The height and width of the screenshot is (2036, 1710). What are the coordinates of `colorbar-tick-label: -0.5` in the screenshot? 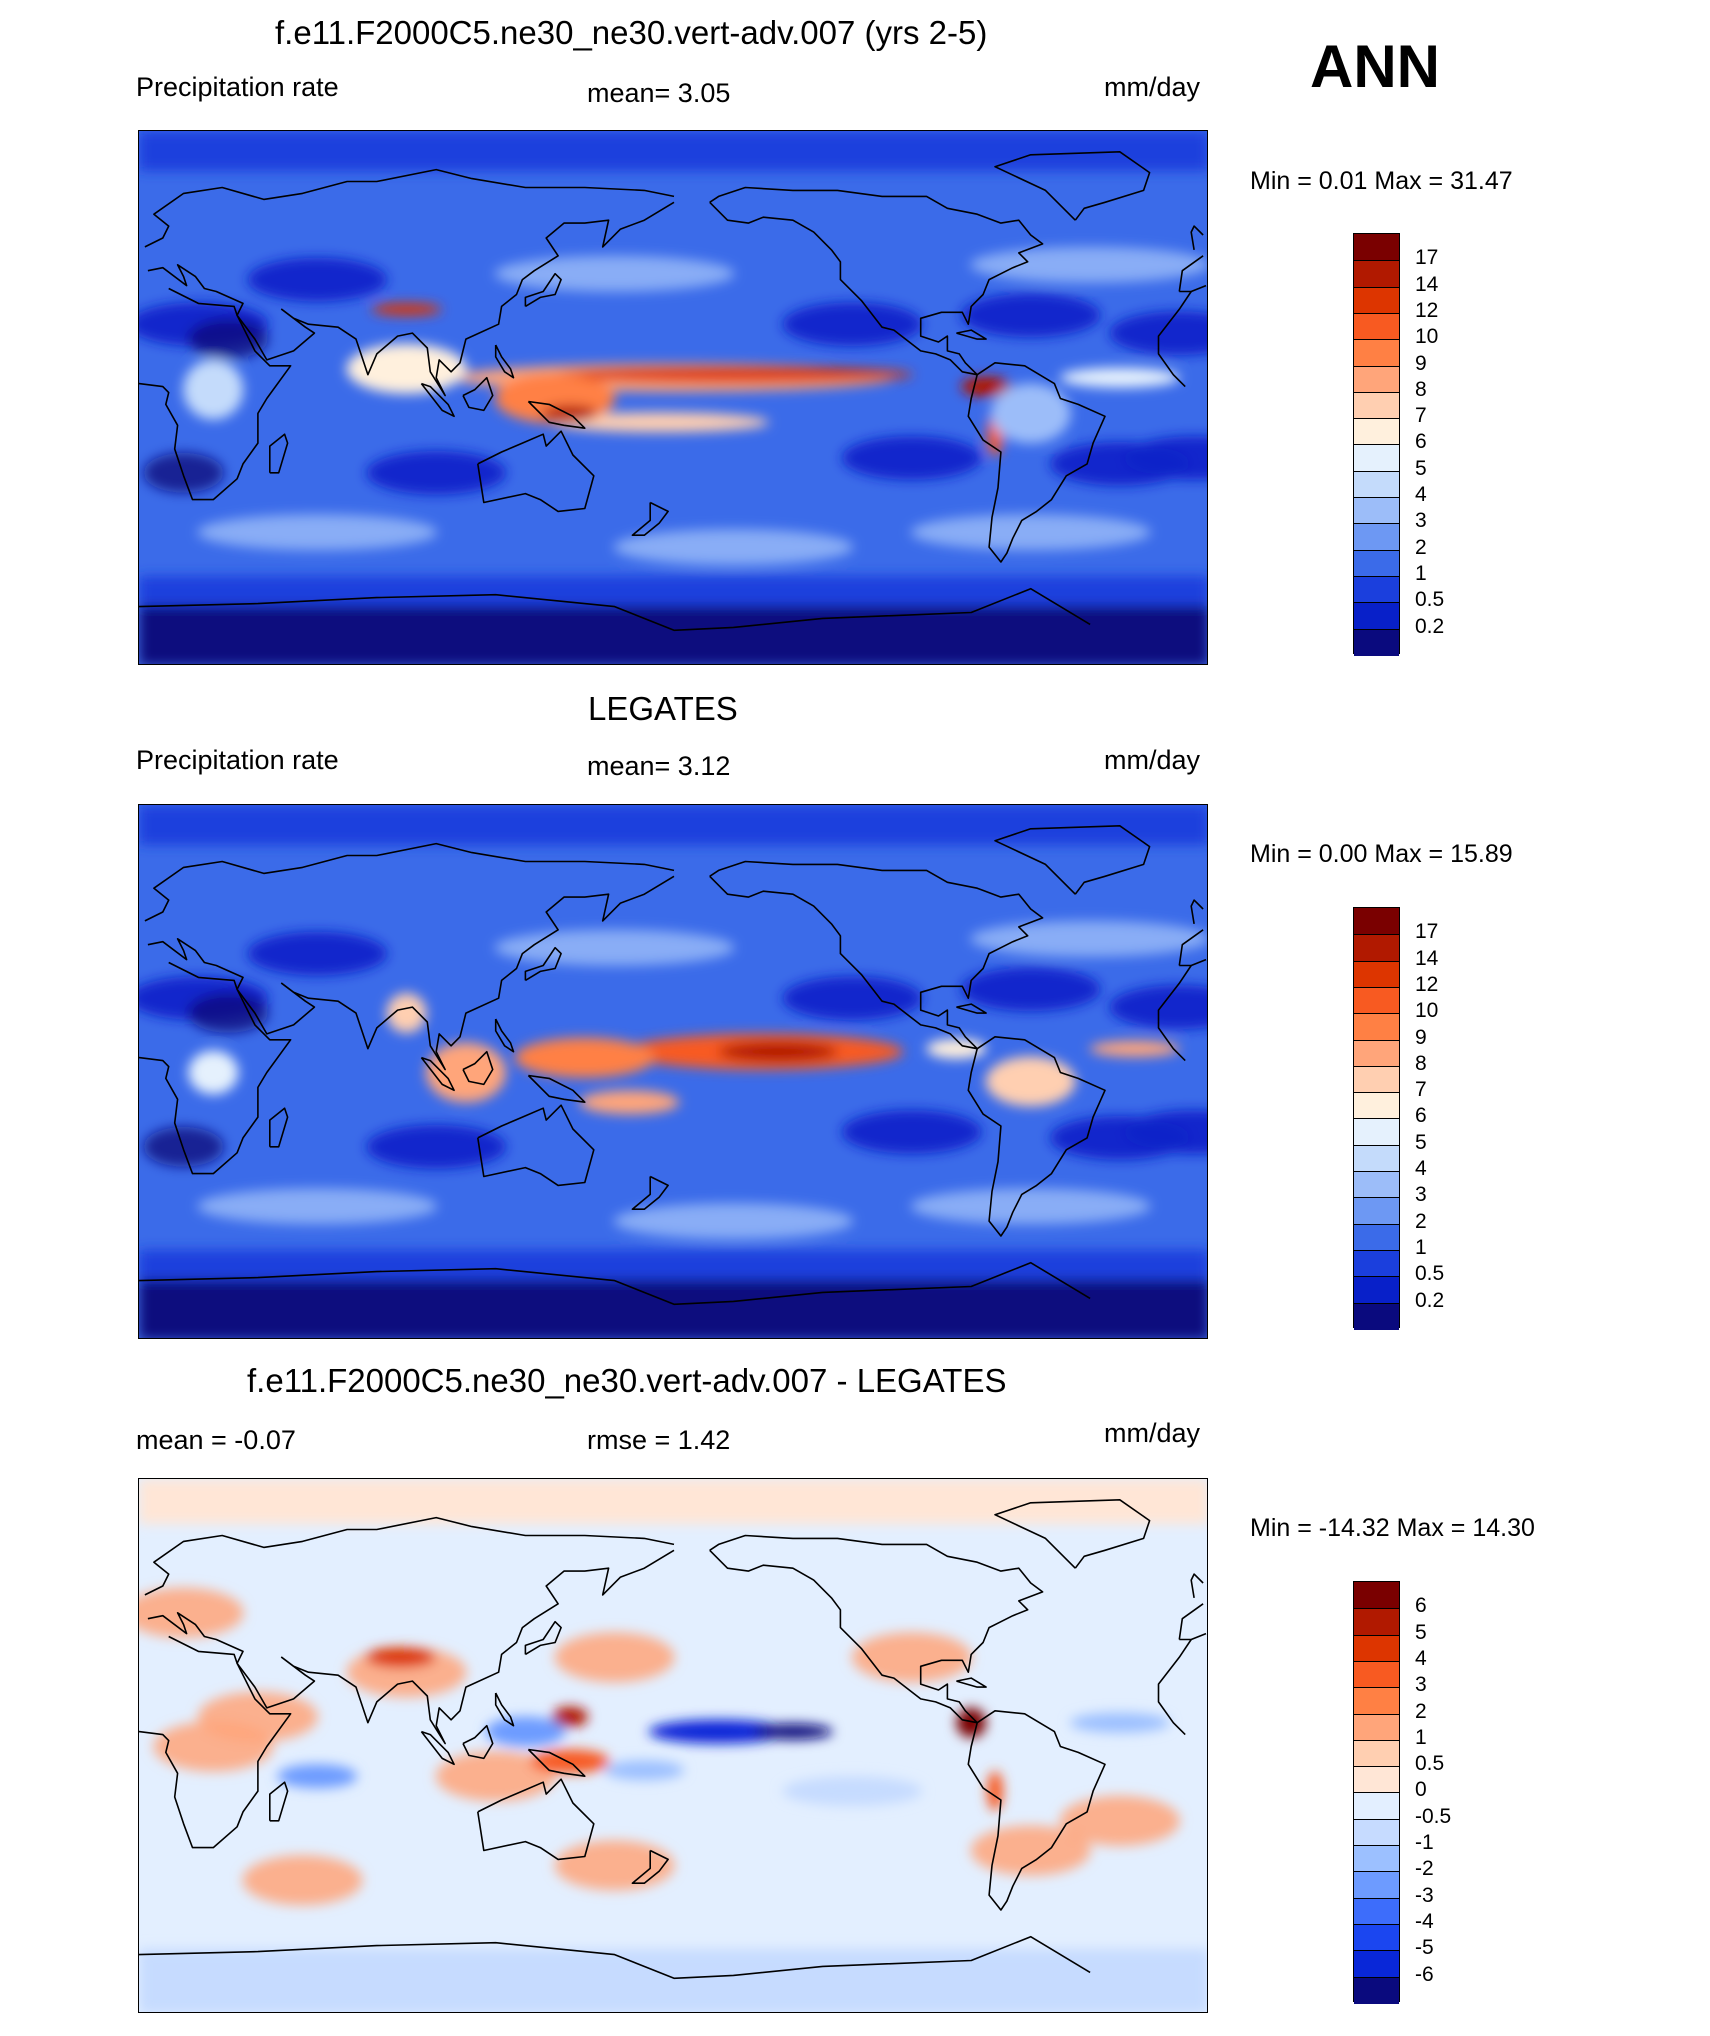 It's located at (1433, 1816).